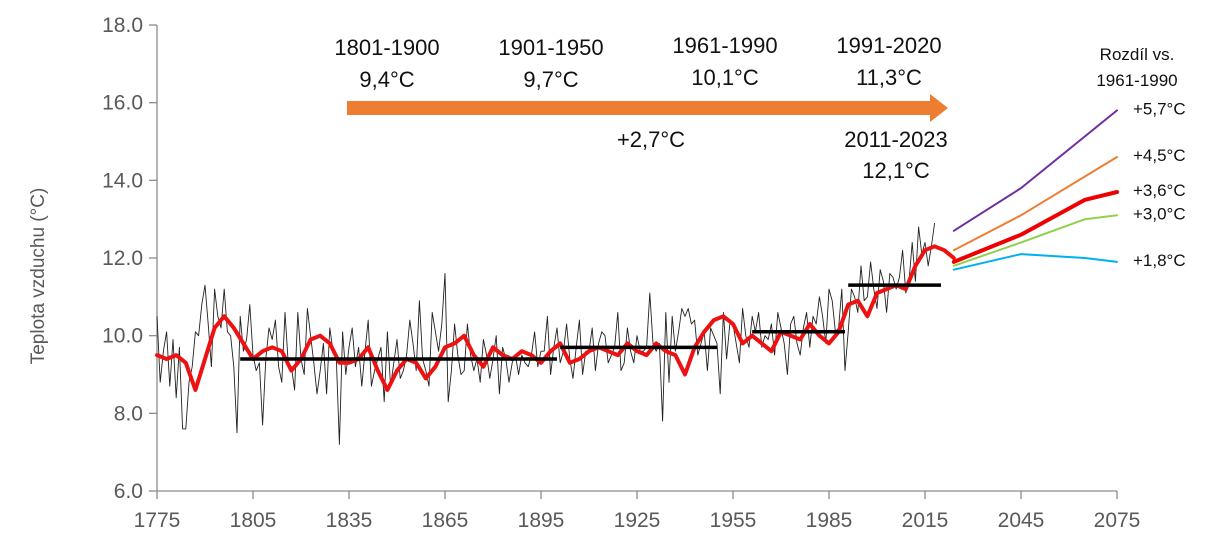 The image size is (1209, 536). I want to click on period-means, so click(590, 322).